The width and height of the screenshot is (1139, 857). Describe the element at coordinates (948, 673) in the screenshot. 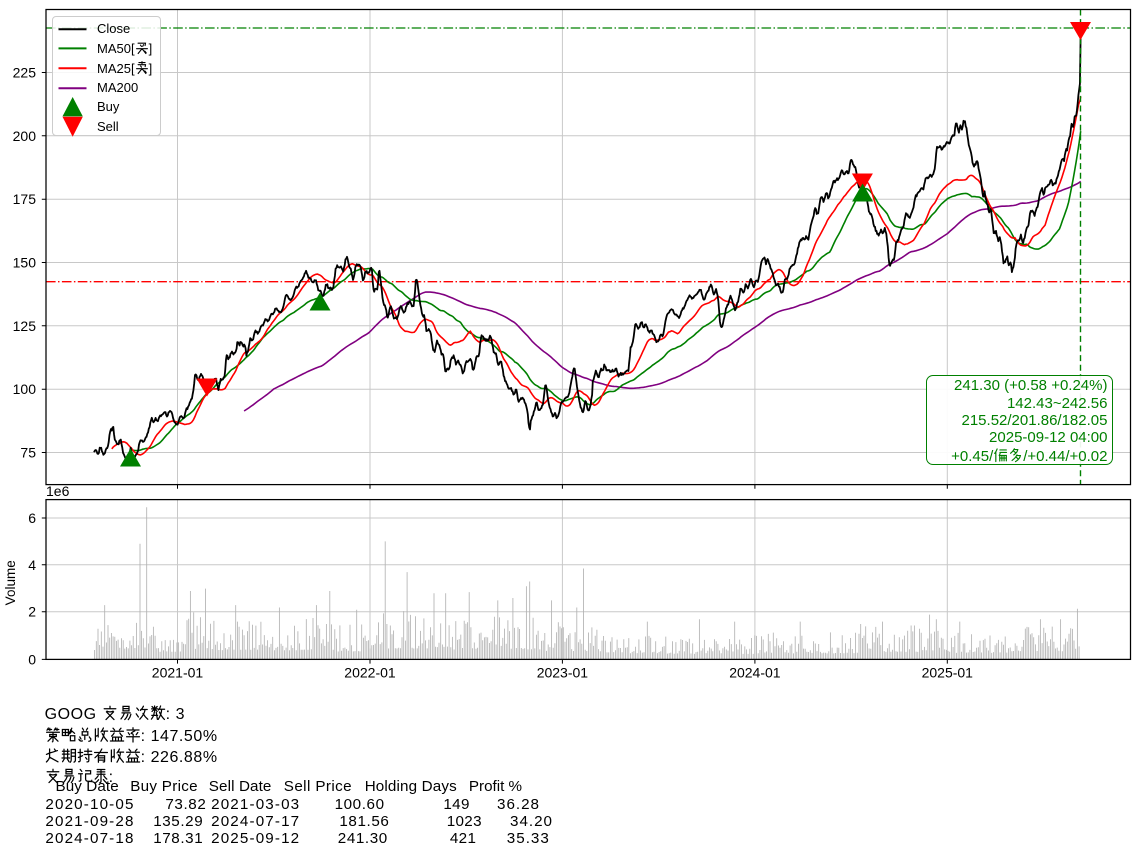

I see `svg-text: 2025-01` at that location.